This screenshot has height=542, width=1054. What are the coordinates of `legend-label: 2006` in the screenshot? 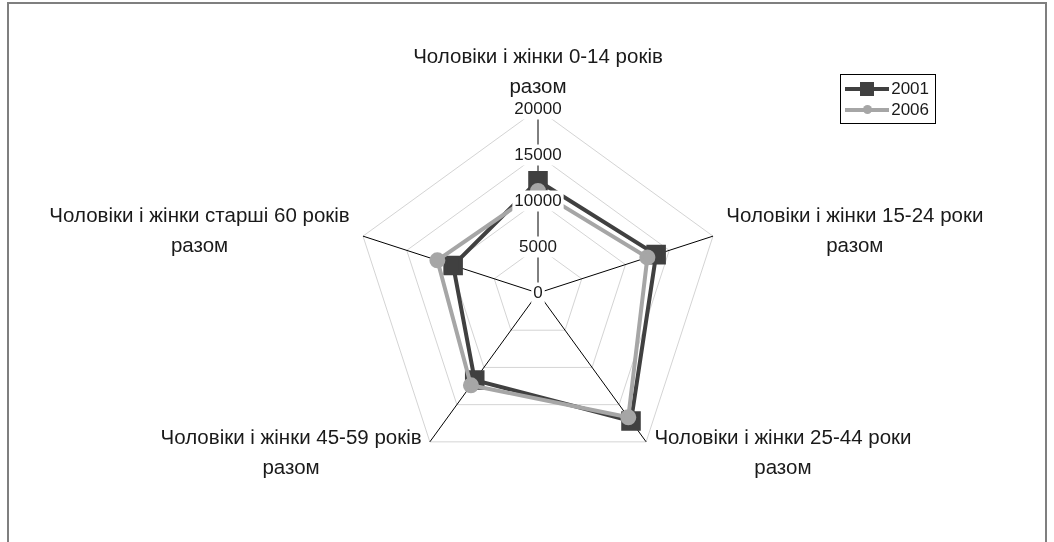 It's located at (910, 109).